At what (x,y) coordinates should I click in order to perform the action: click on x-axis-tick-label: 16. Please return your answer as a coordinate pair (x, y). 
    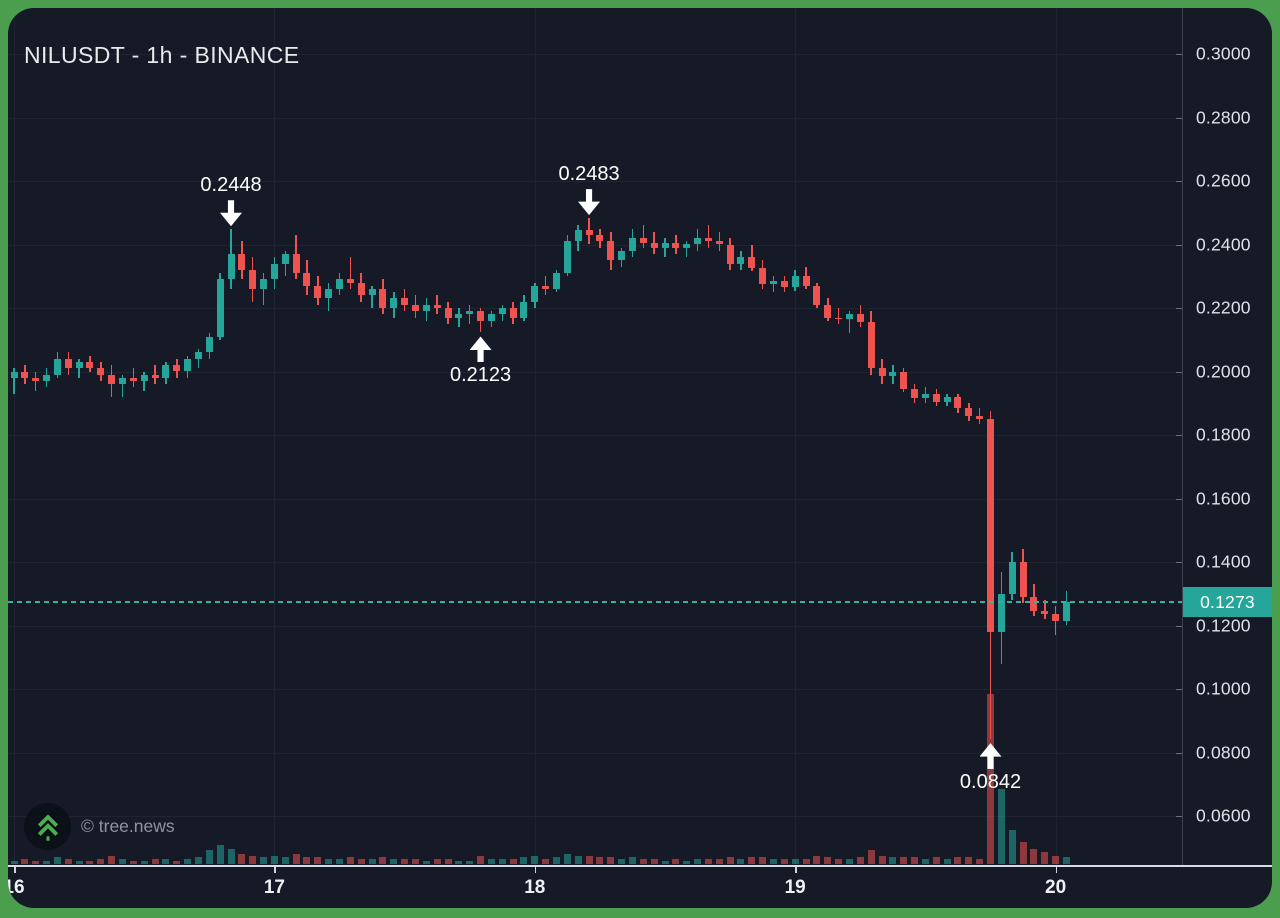
    Looking at the image, I should click on (16, 887).